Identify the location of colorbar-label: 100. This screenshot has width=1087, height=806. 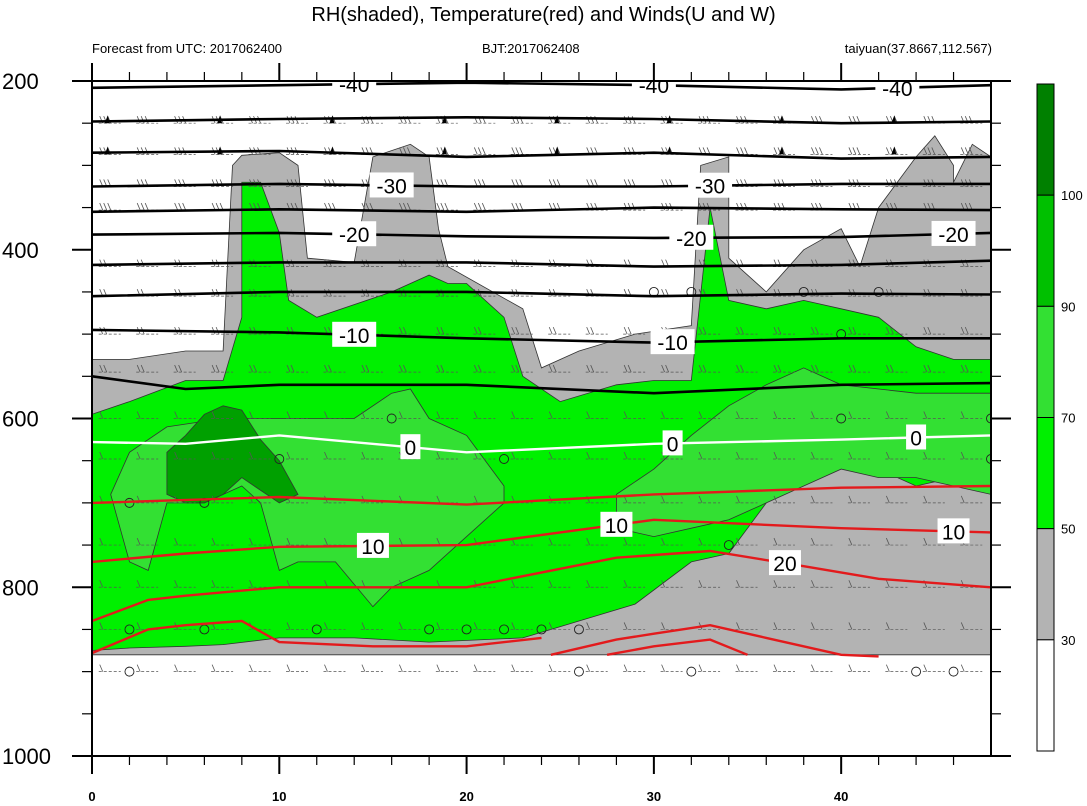
(1072, 195).